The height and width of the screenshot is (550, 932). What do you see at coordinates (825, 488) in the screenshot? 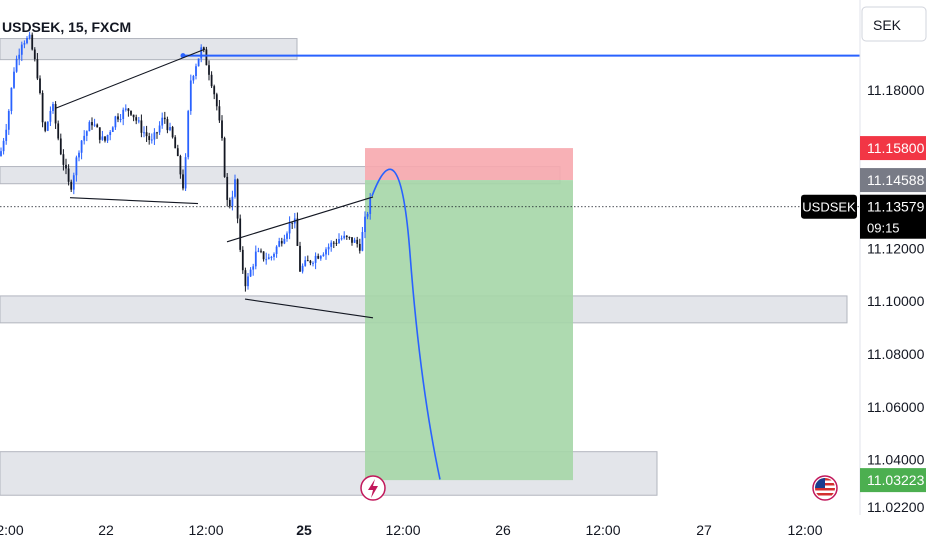
I see `us-flag-icon` at bounding box center [825, 488].